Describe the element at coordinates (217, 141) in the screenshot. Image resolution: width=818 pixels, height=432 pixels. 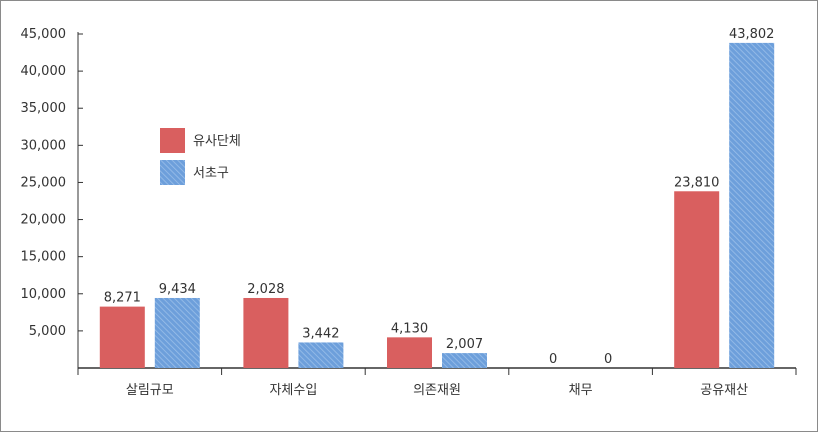
I see `legend-label: 유사단체` at that location.